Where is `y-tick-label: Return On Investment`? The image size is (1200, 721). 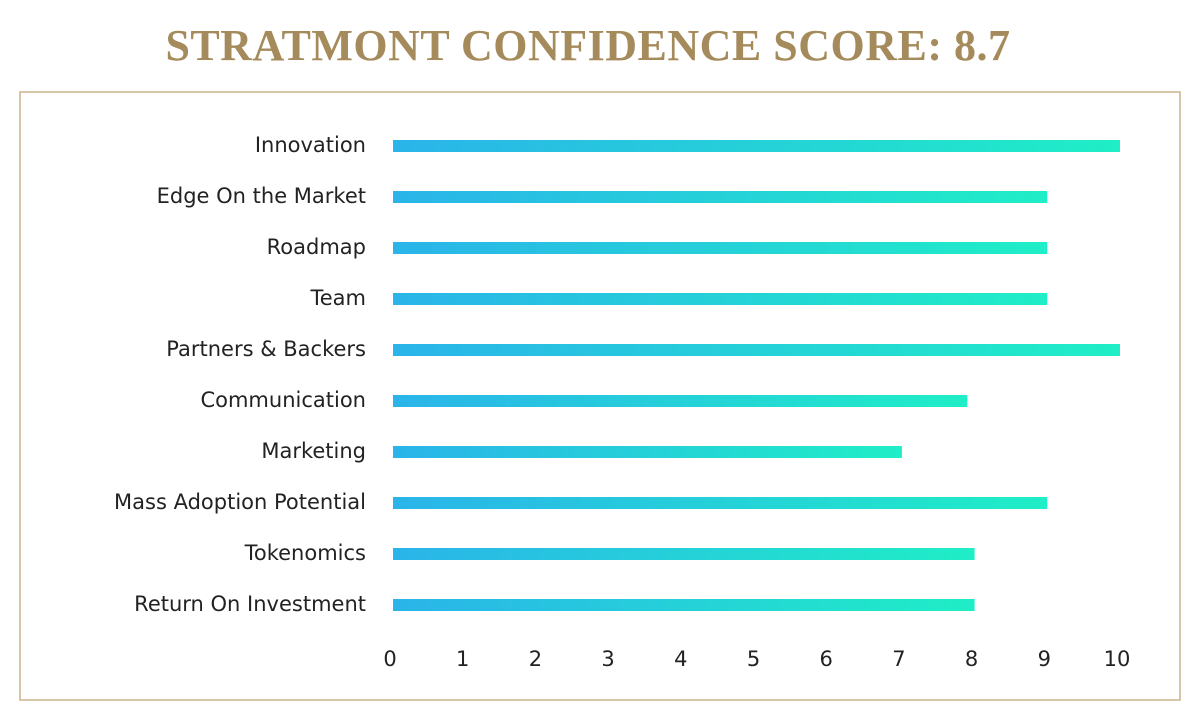
y-tick-label: Return On Investment is located at coordinates (250, 604).